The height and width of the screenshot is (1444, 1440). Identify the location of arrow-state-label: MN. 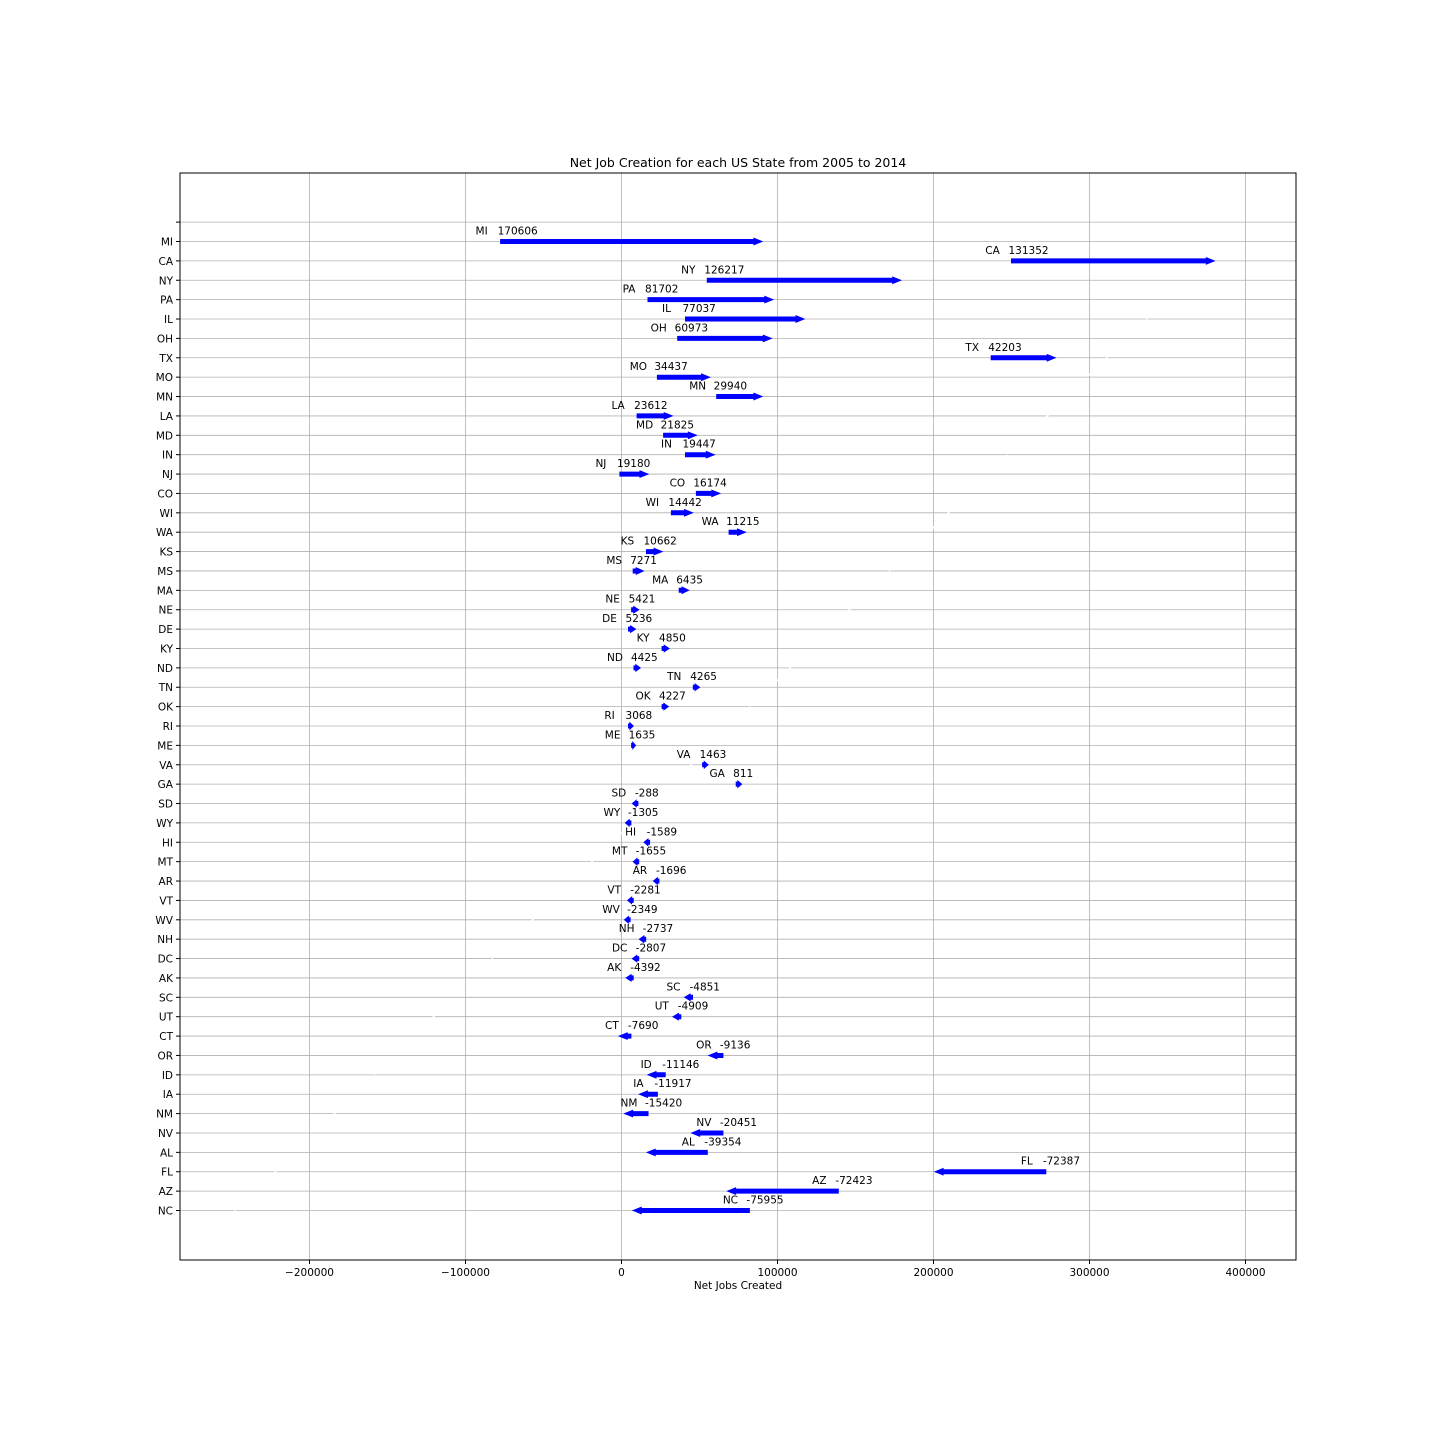
(697, 387).